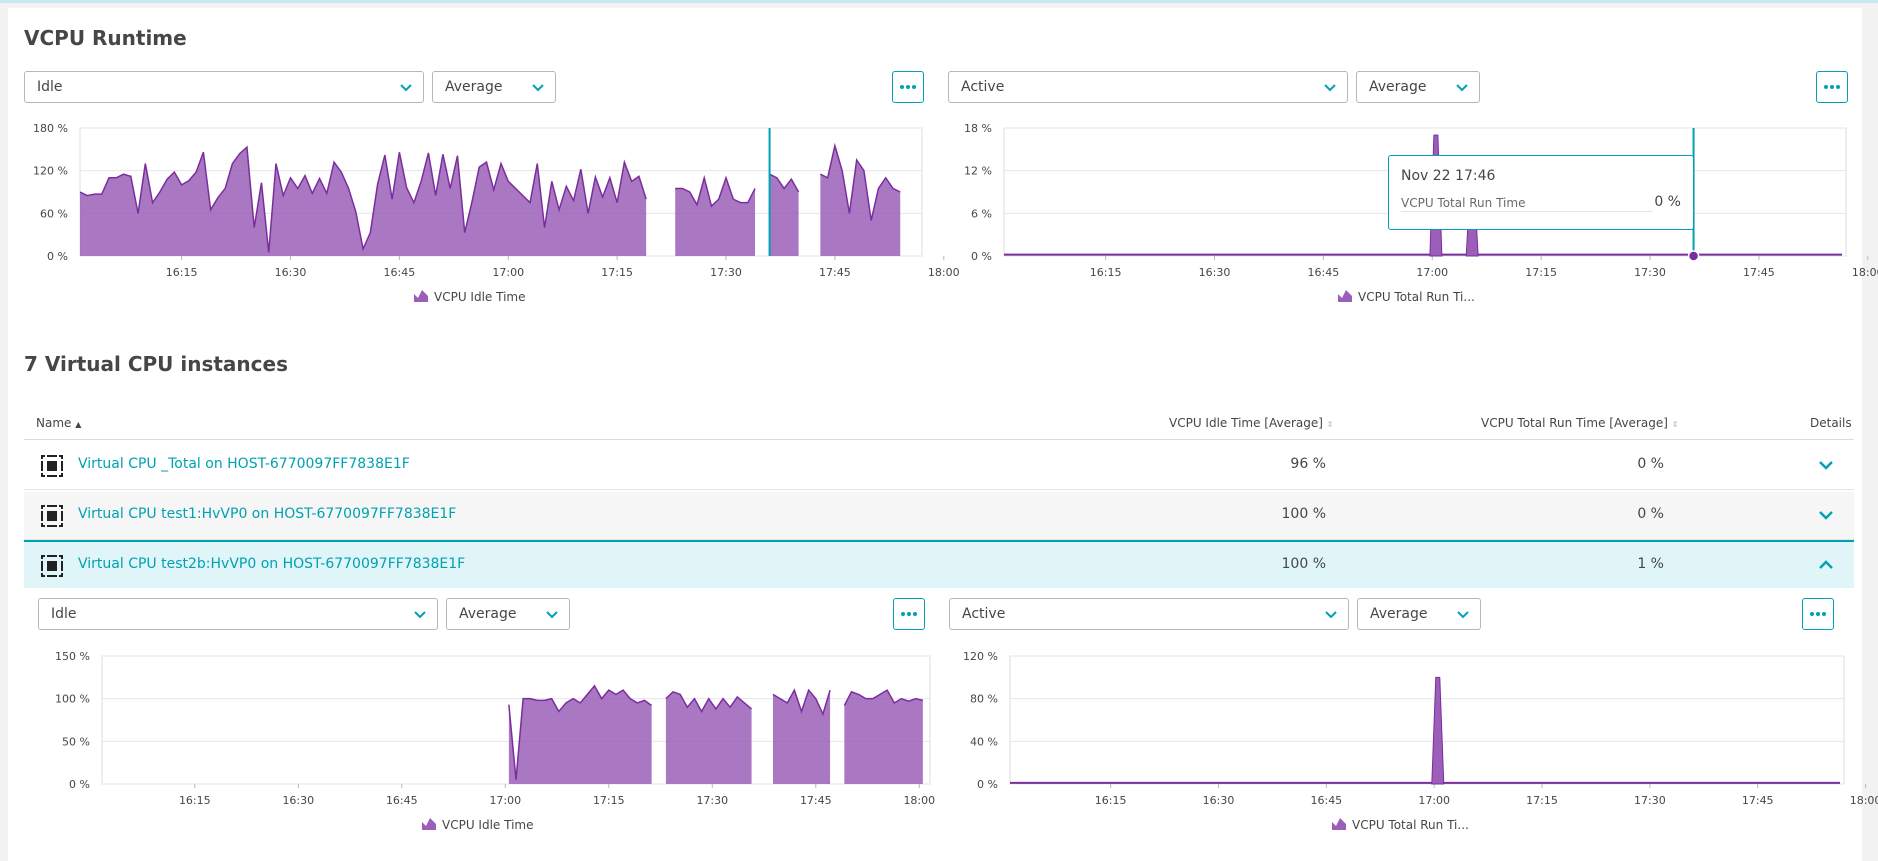 The image size is (1878, 861). Describe the element at coordinates (1826, 565) in the screenshot. I see `chevron-up-icon` at that location.